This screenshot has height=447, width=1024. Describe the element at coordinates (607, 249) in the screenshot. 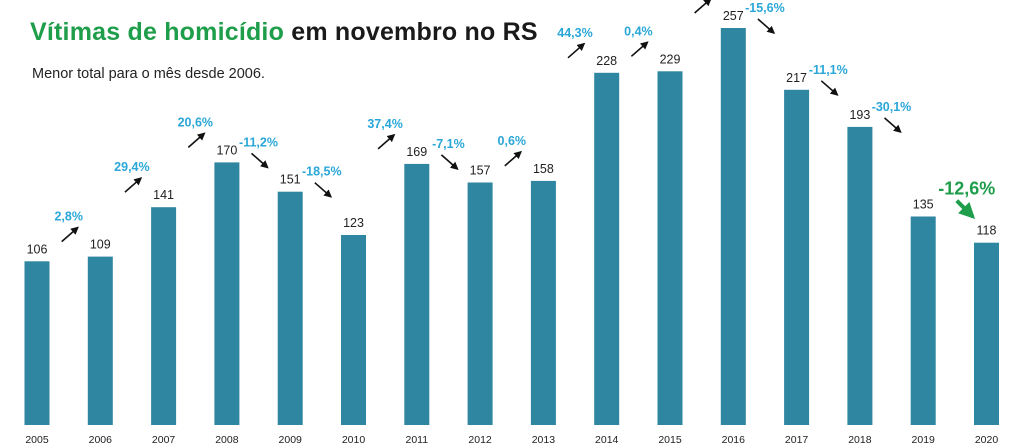

I see `bar-2014` at that location.